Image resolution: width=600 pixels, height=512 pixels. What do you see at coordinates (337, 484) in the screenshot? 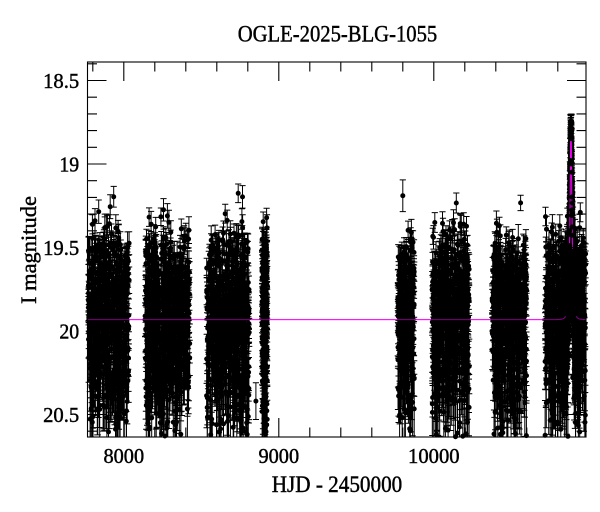
I see `svg-text: HJD - 2450000` at bounding box center [337, 484].